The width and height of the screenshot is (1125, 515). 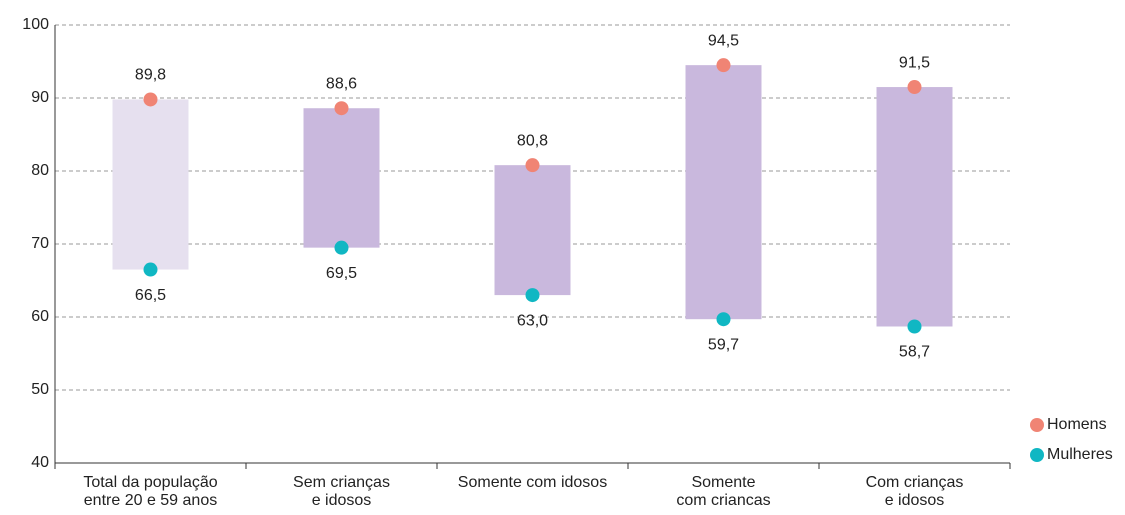 I want to click on x-tick-label-line: com criancas, so click(x=723, y=500).